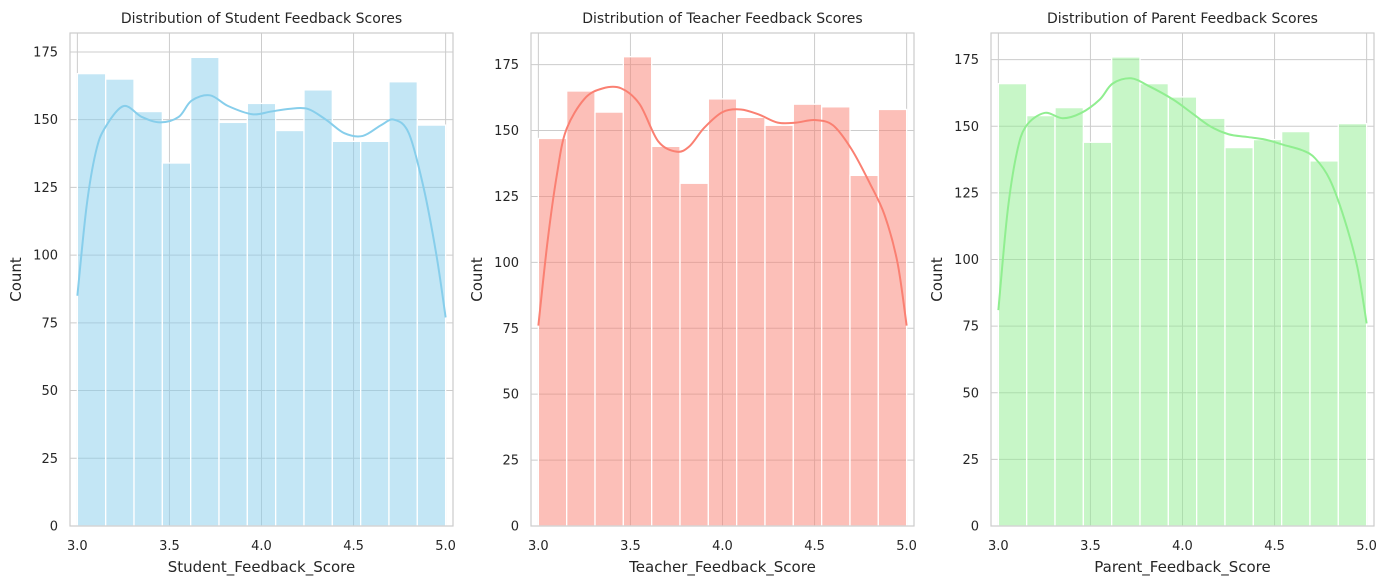 The image size is (1384, 584). What do you see at coordinates (937, 279) in the screenshot?
I see `parent-y-axis-label: Count` at bounding box center [937, 279].